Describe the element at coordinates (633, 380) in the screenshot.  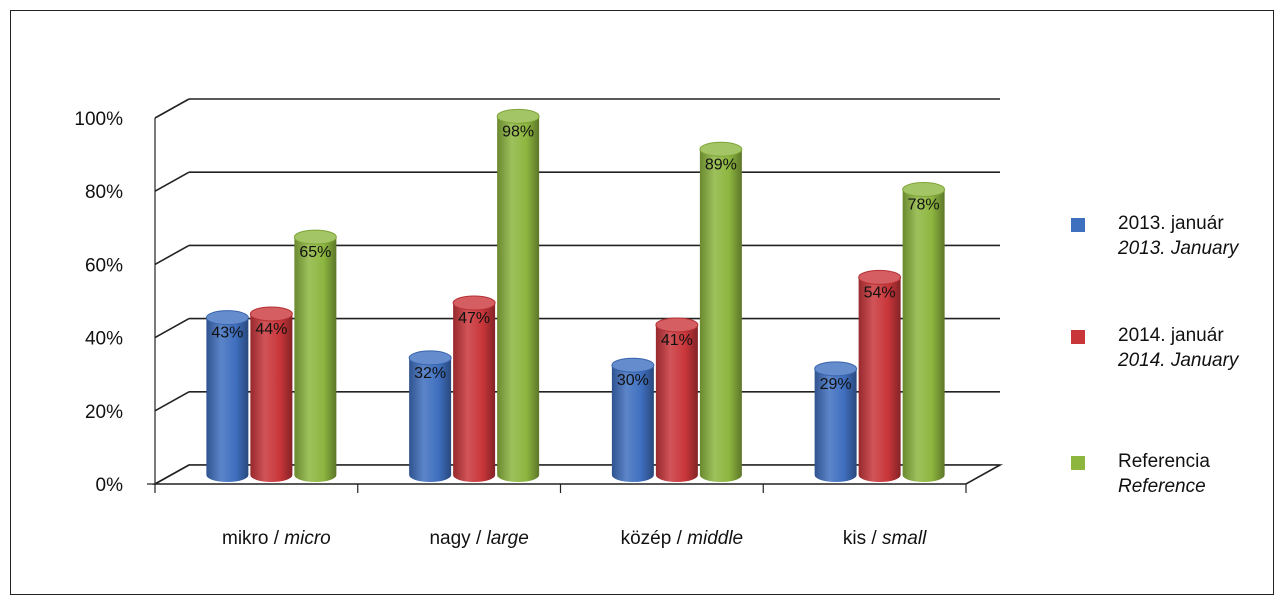
I see `data-label: 30%` at that location.